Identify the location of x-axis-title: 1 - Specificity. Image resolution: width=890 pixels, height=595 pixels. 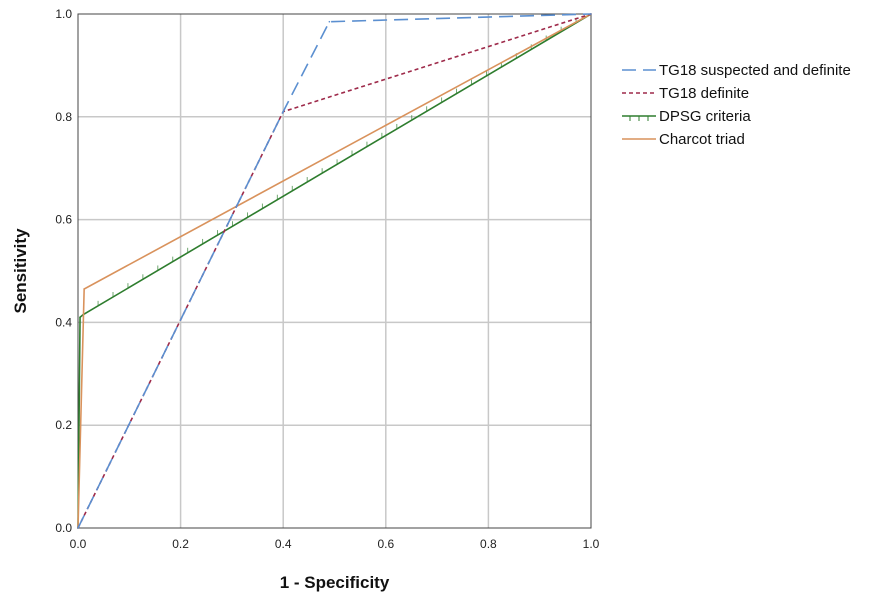
(335, 582).